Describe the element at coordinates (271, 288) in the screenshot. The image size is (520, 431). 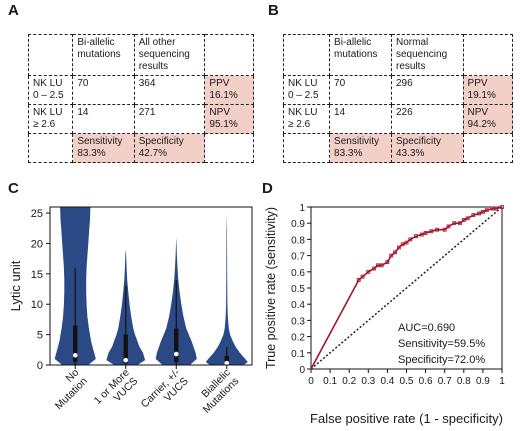
I see `y-axis-label: True positive rate (sensitivity)` at that location.